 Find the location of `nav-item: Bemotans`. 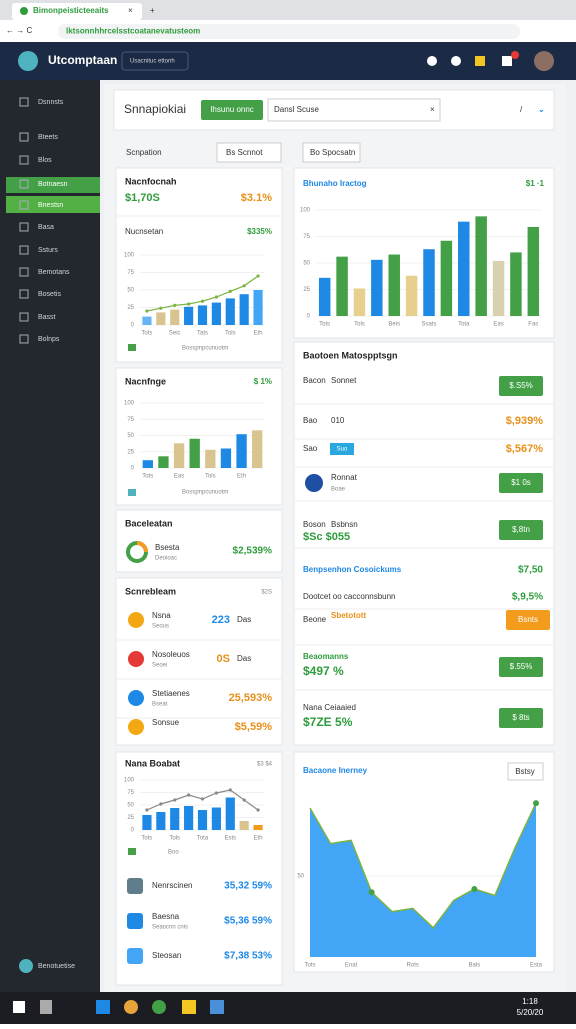

nav-item: Bemotans is located at coordinates (54, 272).